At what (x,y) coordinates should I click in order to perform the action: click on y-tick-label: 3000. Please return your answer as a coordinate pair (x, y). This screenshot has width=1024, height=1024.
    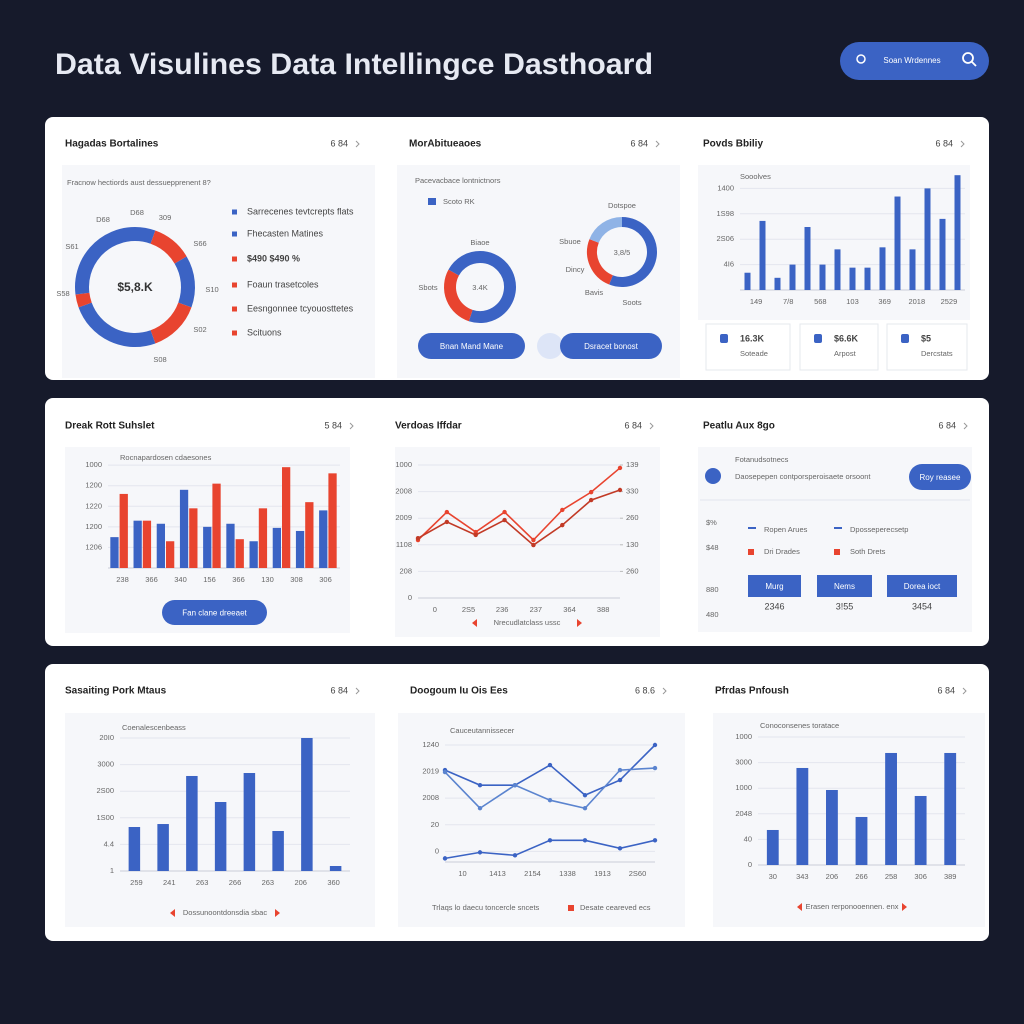
    Looking at the image, I should click on (105, 764).